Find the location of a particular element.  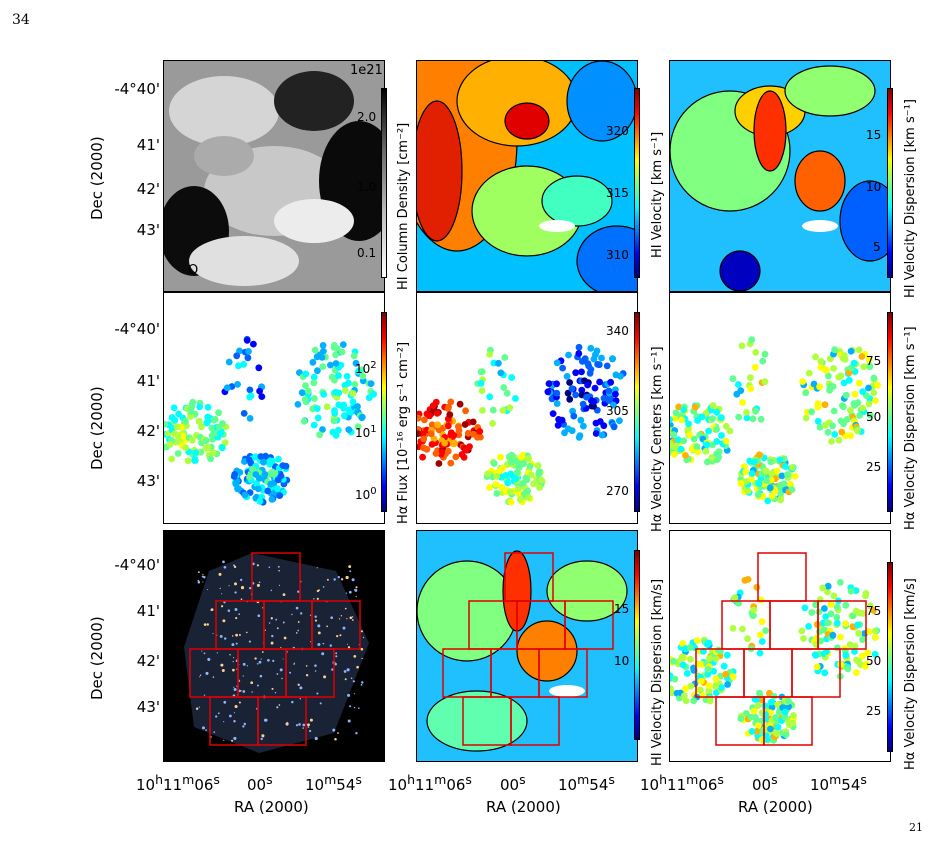

panel-hi-velocity is located at coordinates (527, 176).